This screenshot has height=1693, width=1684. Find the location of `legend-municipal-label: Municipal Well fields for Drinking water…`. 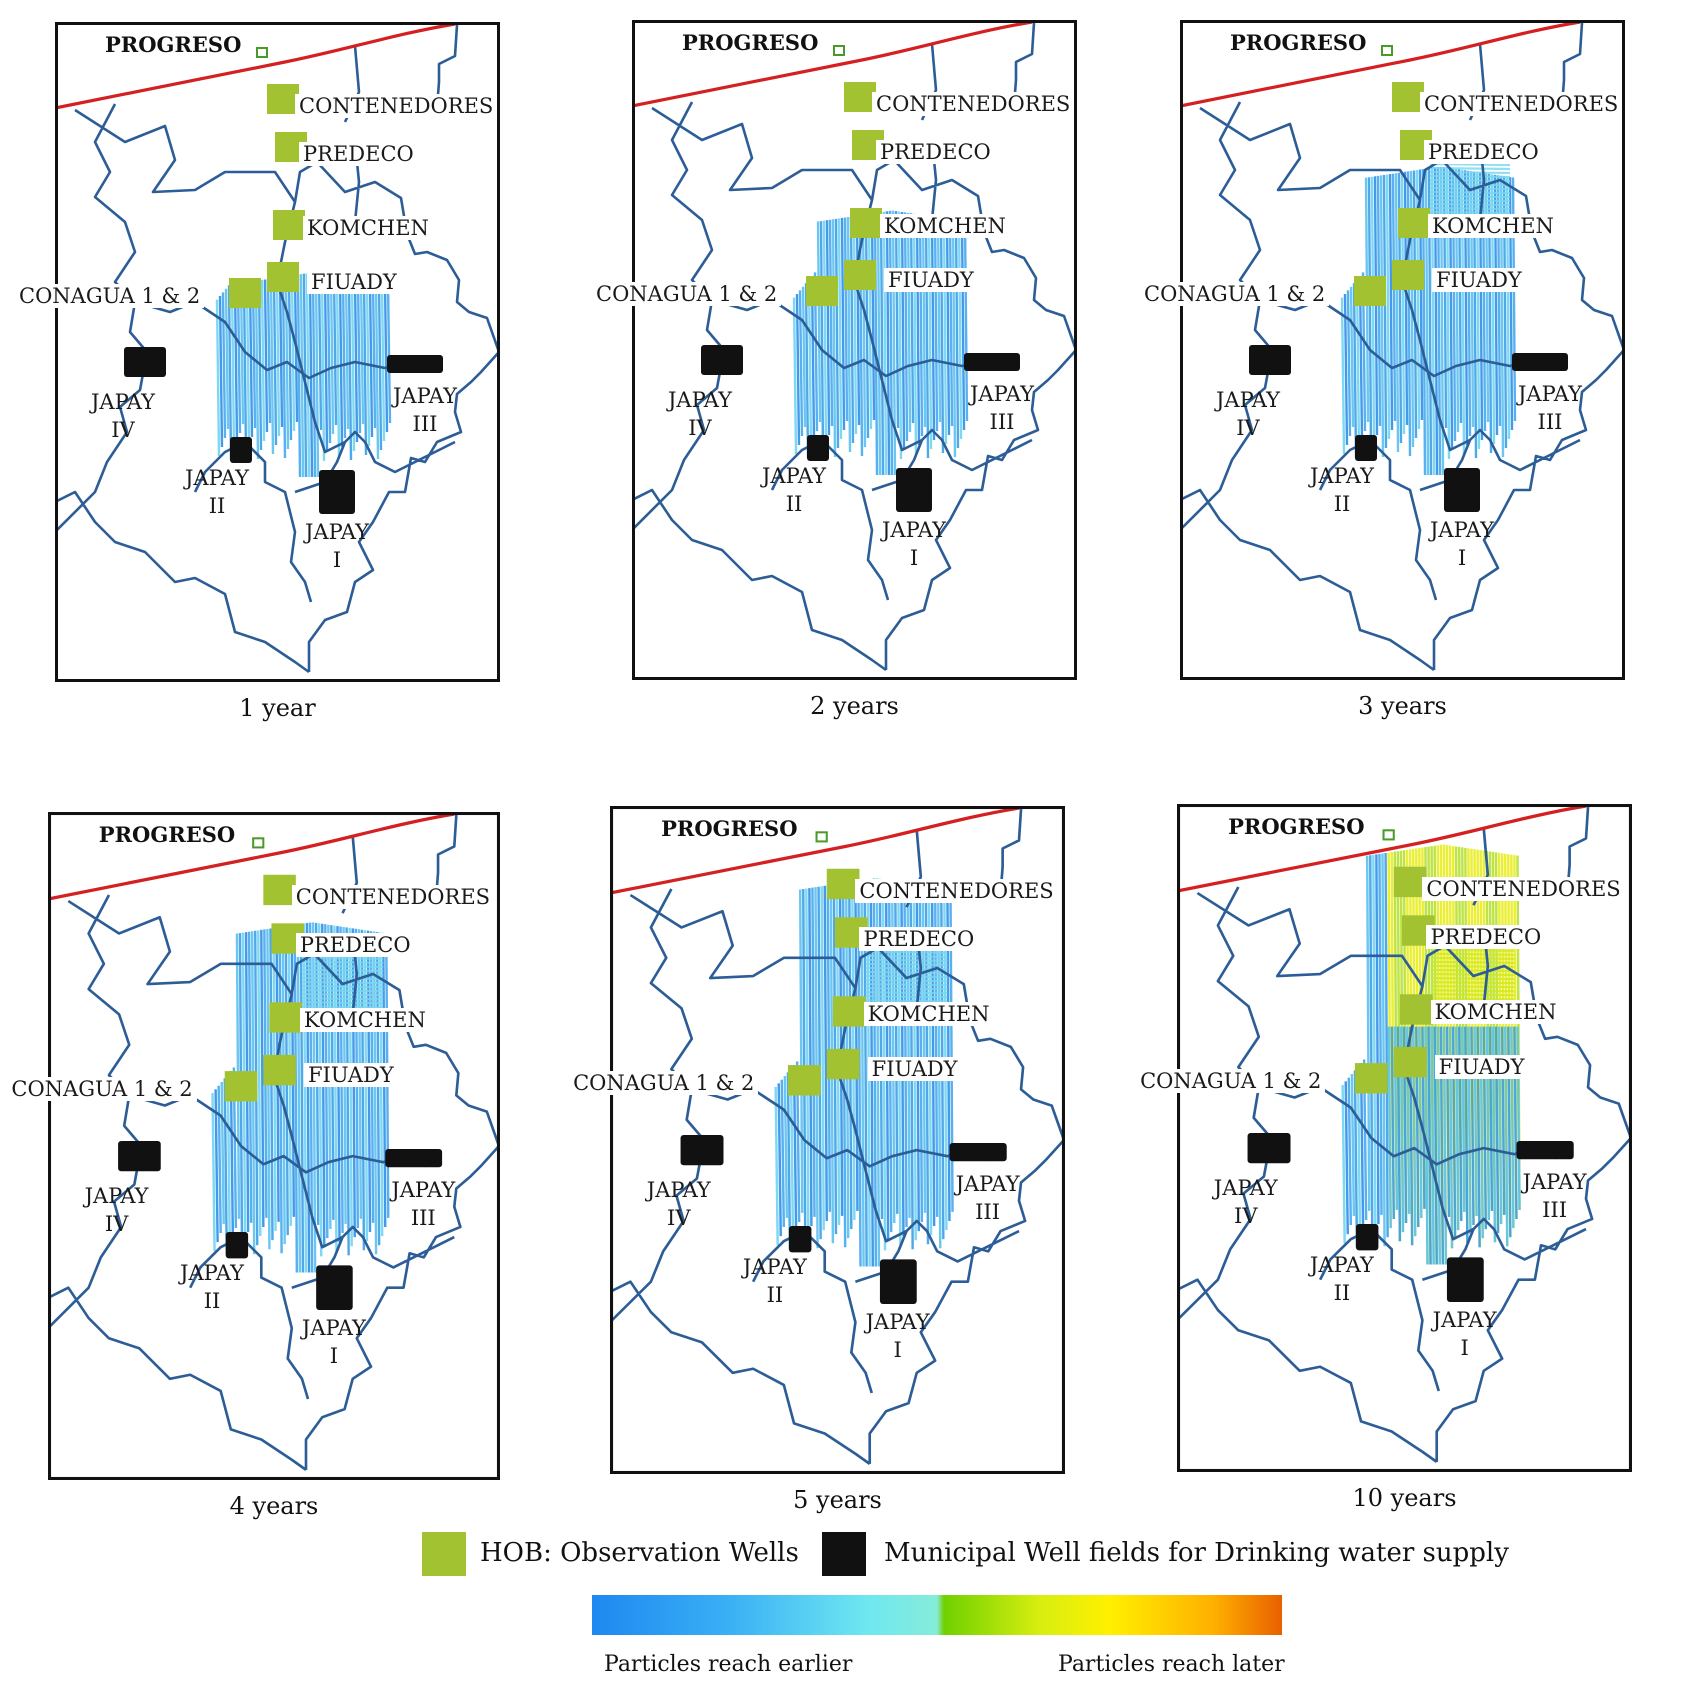

legend-municipal-label: Municipal Well fields for Drinking water… is located at coordinates (1196, 1553).